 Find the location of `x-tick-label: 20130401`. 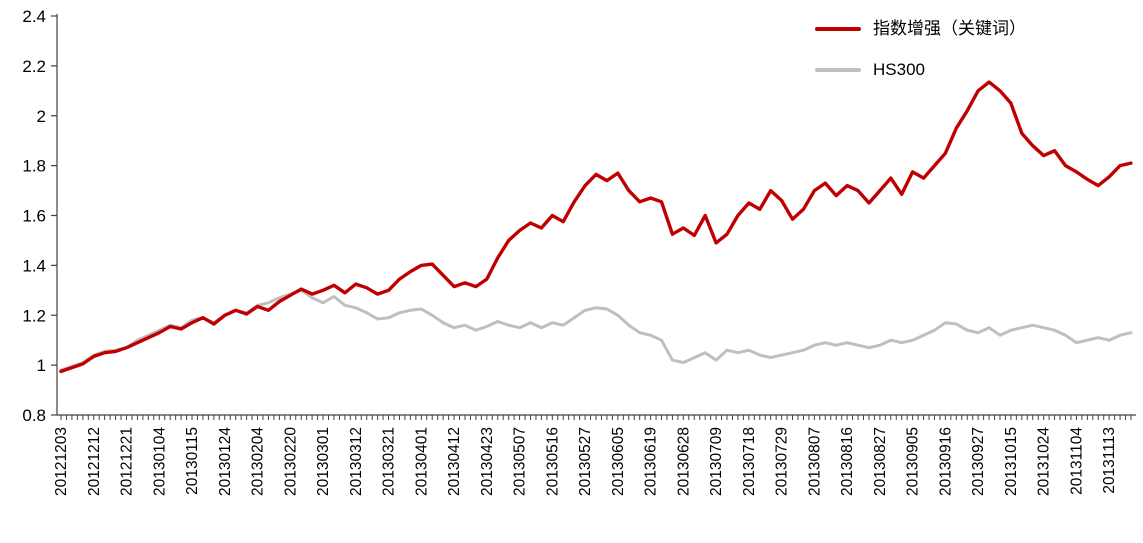

x-tick-label: 20130401 is located at coordinates (421, 461).